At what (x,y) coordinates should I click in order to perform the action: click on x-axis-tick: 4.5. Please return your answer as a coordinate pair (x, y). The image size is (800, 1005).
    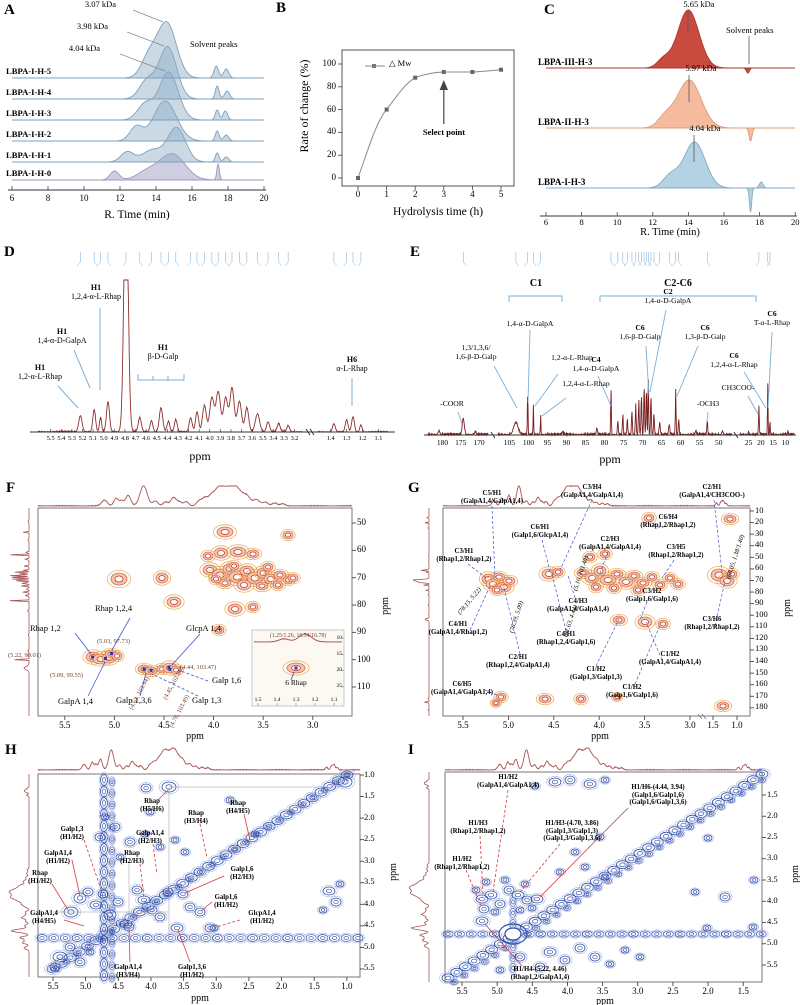
    Looking at the image, I should click on (532, 991).